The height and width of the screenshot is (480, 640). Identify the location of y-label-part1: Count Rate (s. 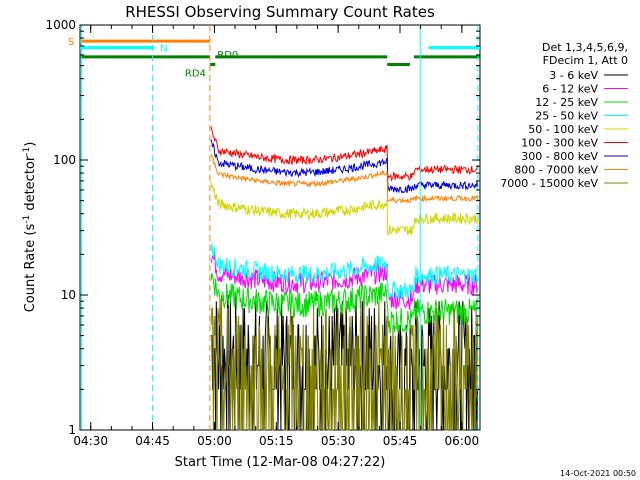
(30, 268).